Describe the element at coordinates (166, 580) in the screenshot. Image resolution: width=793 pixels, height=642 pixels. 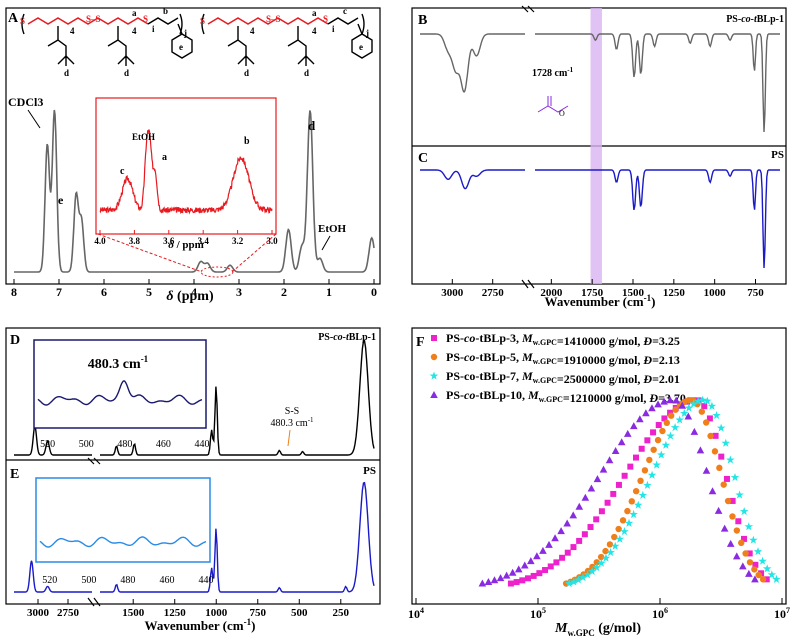
I see `inset-x-tick-label: 460` at that location.